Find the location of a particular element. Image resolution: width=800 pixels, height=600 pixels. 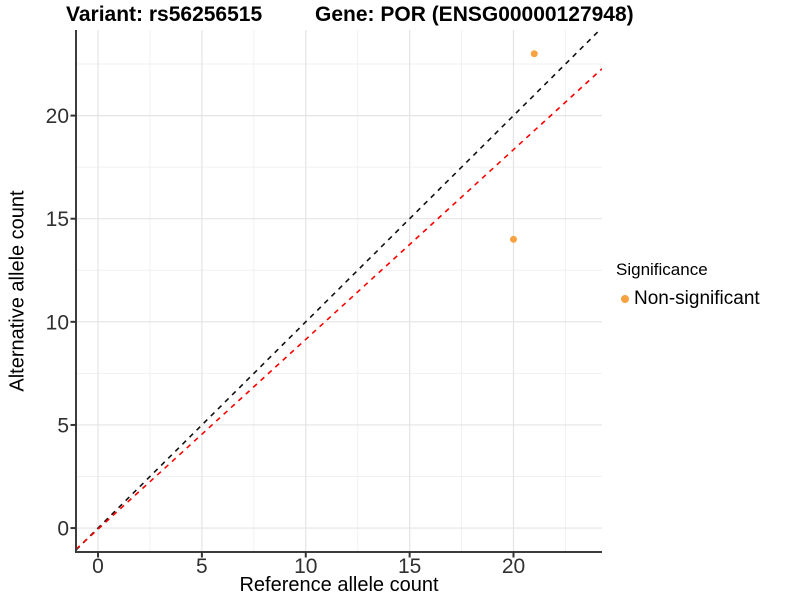

x-tick-label: 0 is located at coordinates (98, 566).